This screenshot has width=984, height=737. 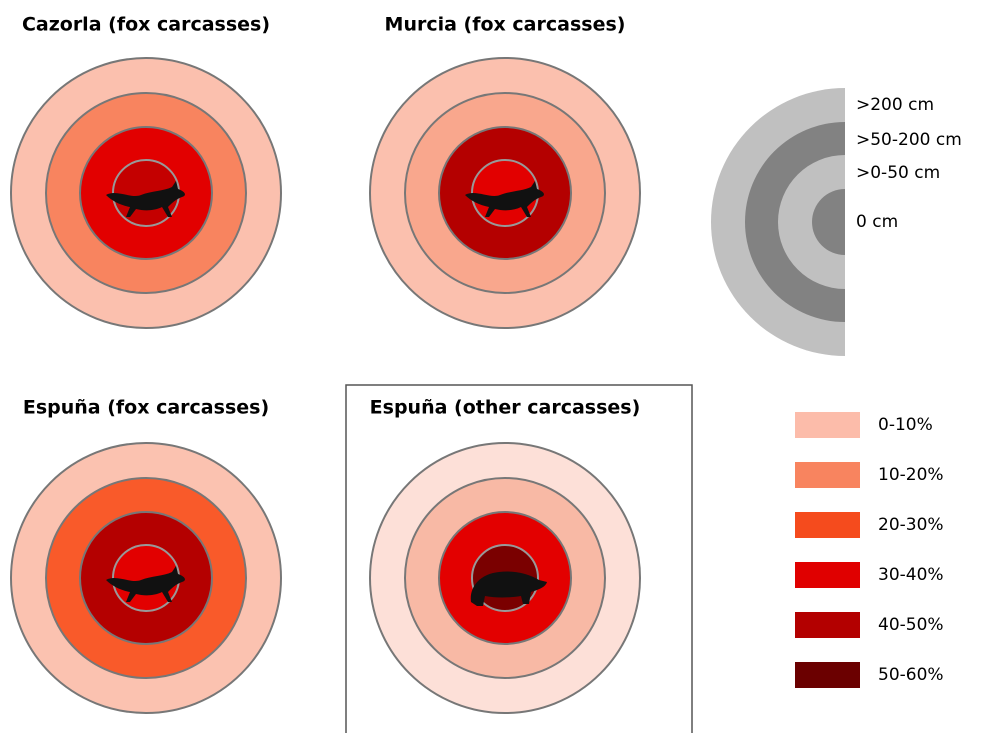 I want to click on legend-label: 20-30%, so click(x=911, y=525).